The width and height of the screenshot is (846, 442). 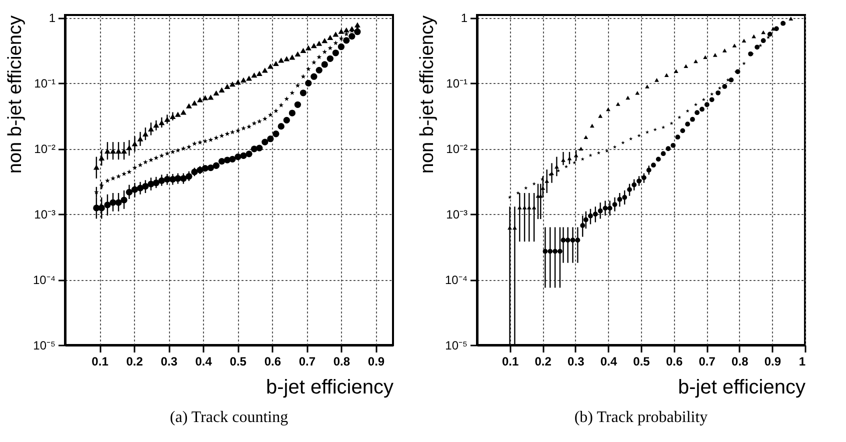 I want to click on text: (a) Track counting, so click(x=229, y=417).